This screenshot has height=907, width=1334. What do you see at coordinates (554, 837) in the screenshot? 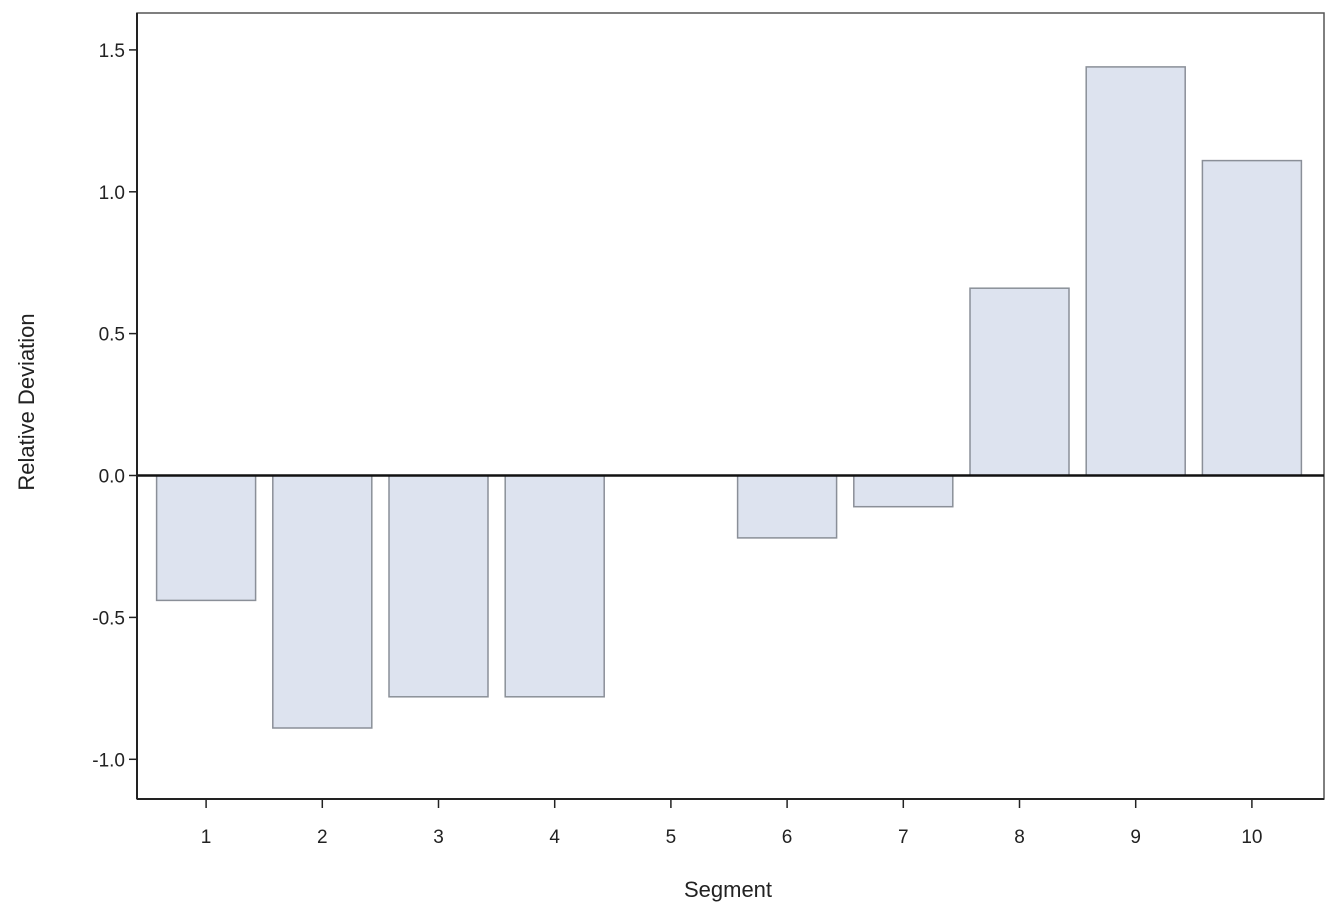
I see `x-tick-label-4: 4` at bounding box center [554, 837].